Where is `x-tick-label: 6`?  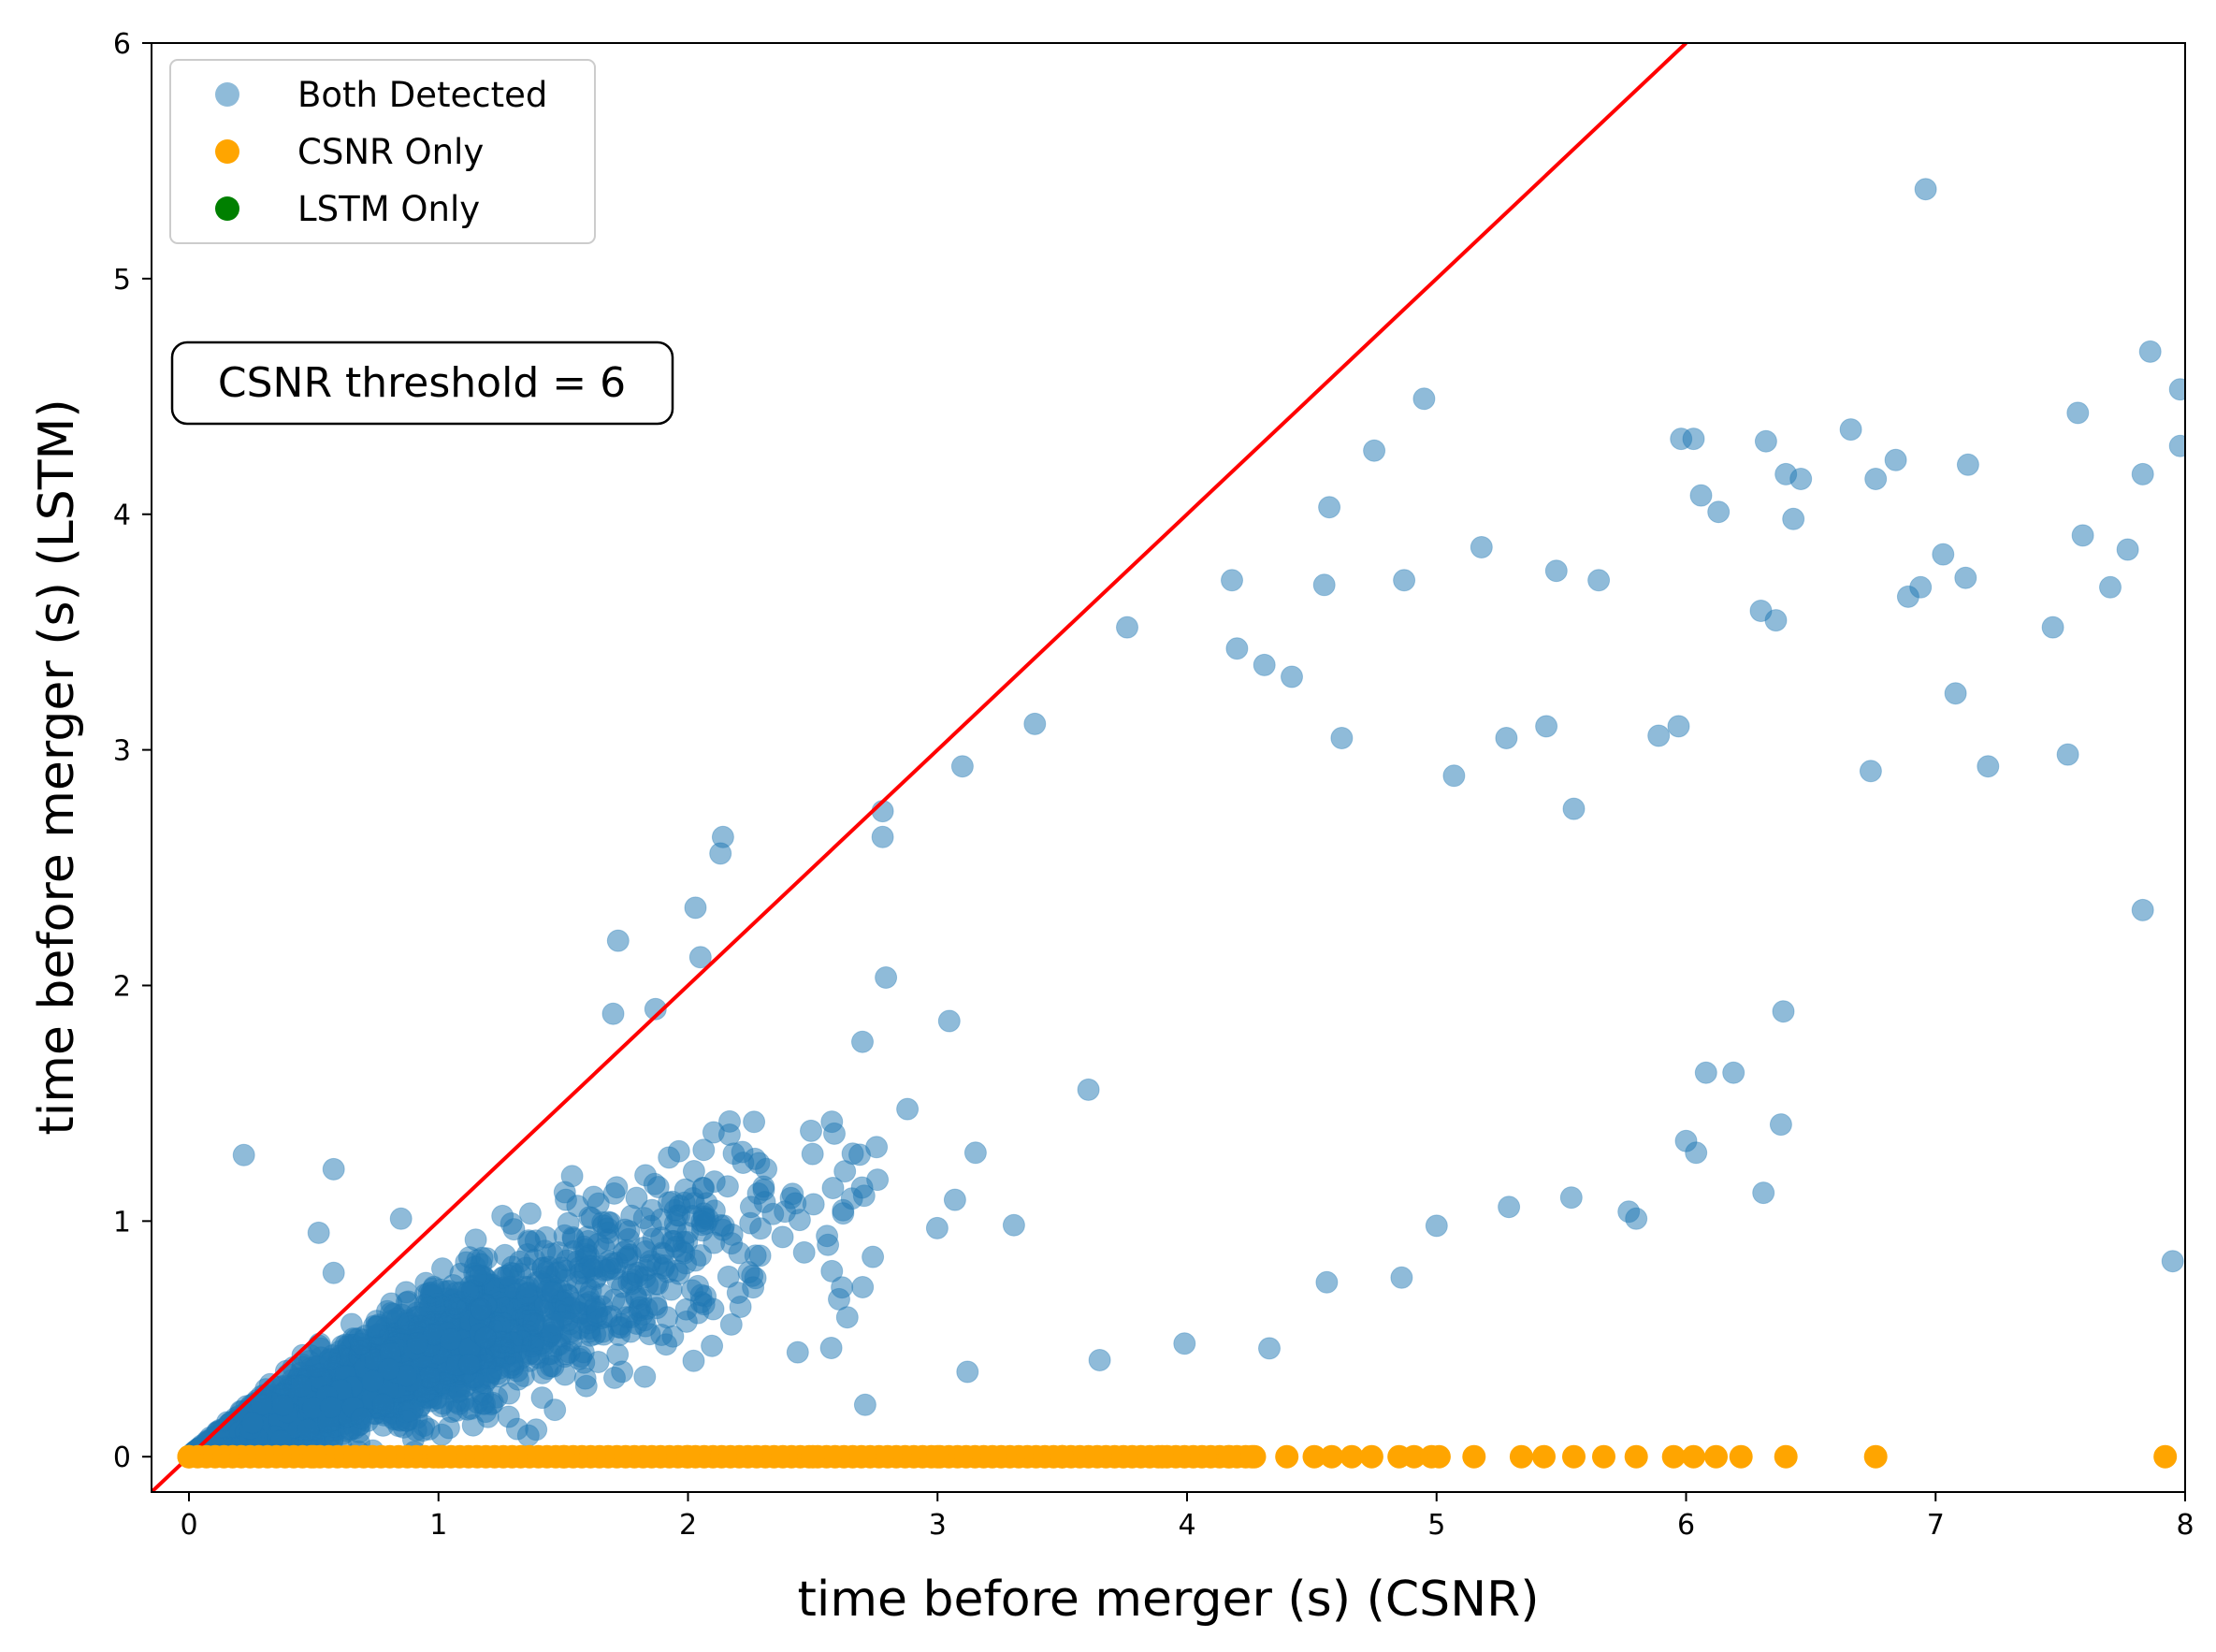
x-tick-label: 6 is located at coordinates (1686, 1525).